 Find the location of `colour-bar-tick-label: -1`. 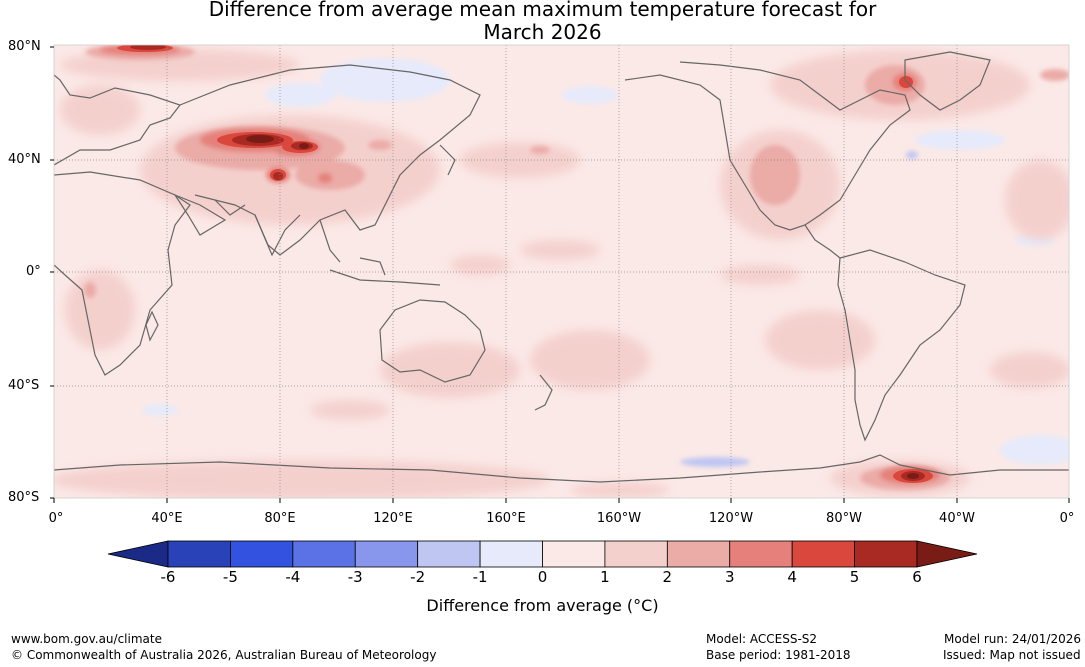

colour-bar-tick-label: -1 is located at coordinates (480, 577).